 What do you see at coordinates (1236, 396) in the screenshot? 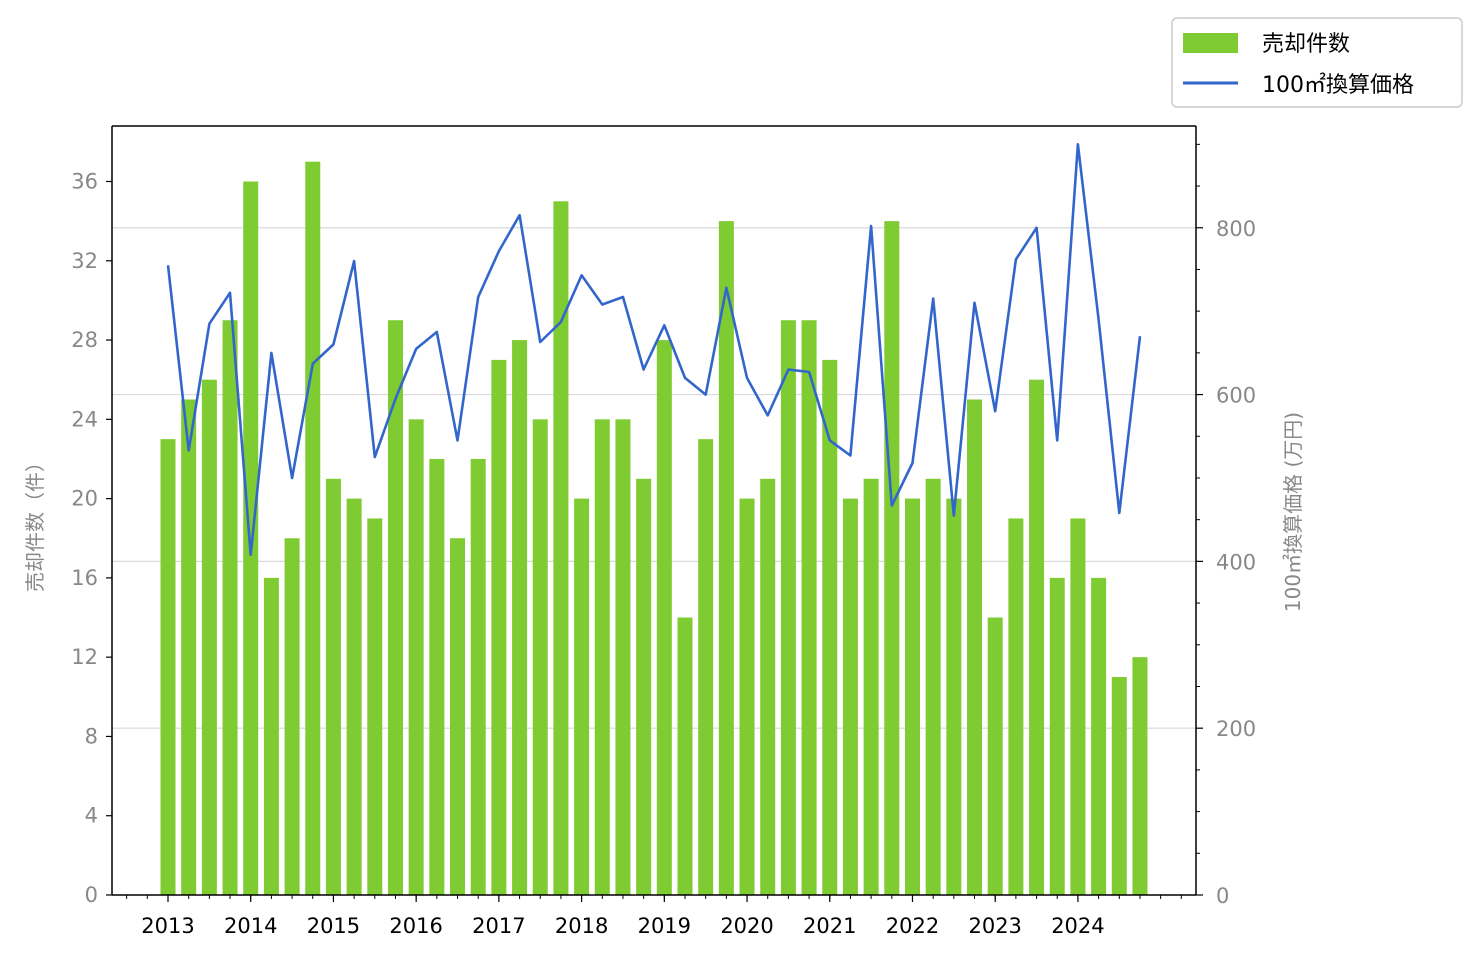
I see `right-tick-label: 600` at bounding box center [1236, 396].